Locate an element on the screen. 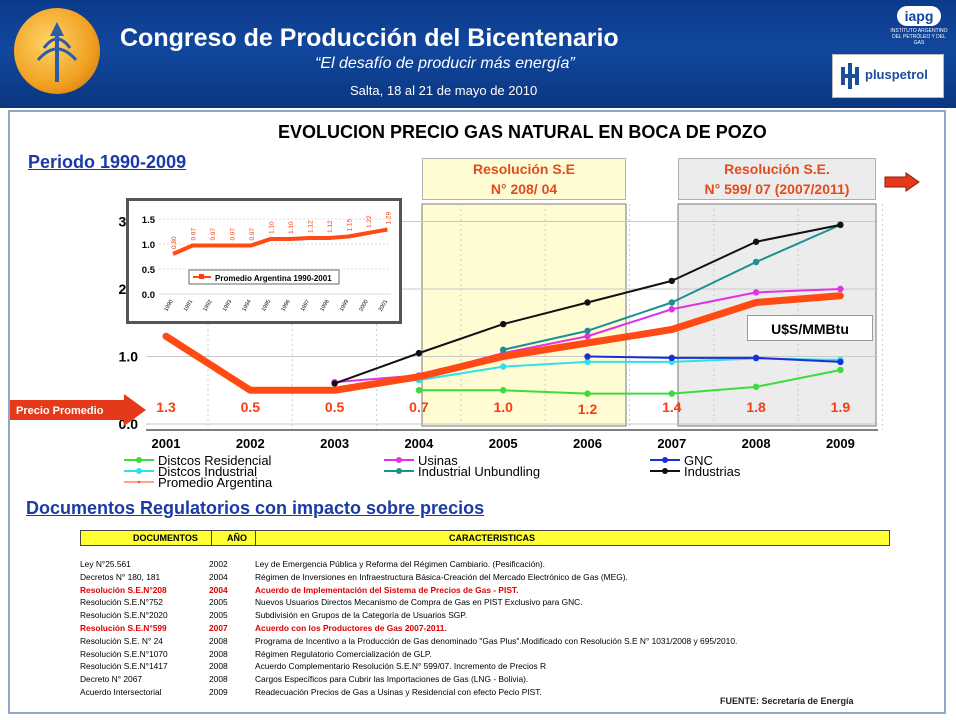 Image resolution: width=956 pixels, height=720 pixels. row-documento: Resolución S.E.N°1417 is located at coordinates (124, 666).